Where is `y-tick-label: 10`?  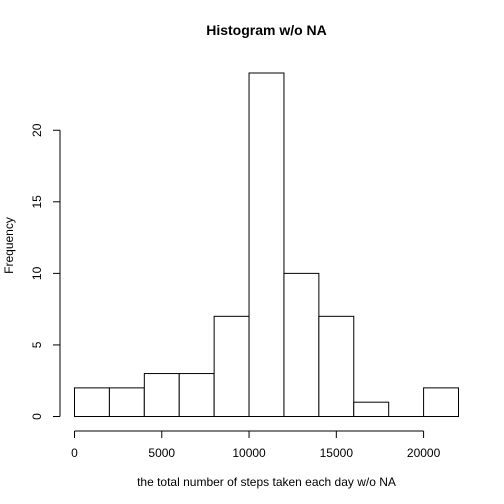
y-tick-label: 10 is located at coordinates (37, 273).